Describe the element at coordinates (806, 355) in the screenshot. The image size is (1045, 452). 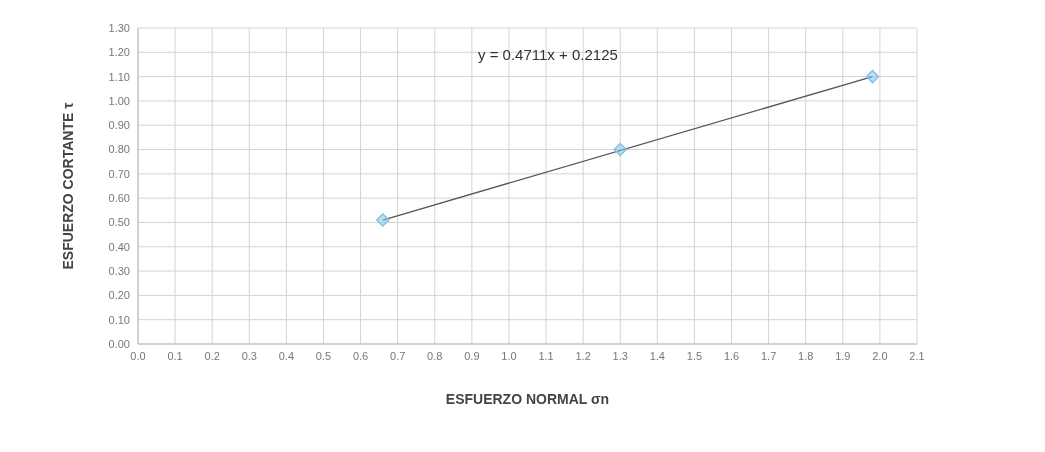
I see `x-tick-label: 1.8` at that location.